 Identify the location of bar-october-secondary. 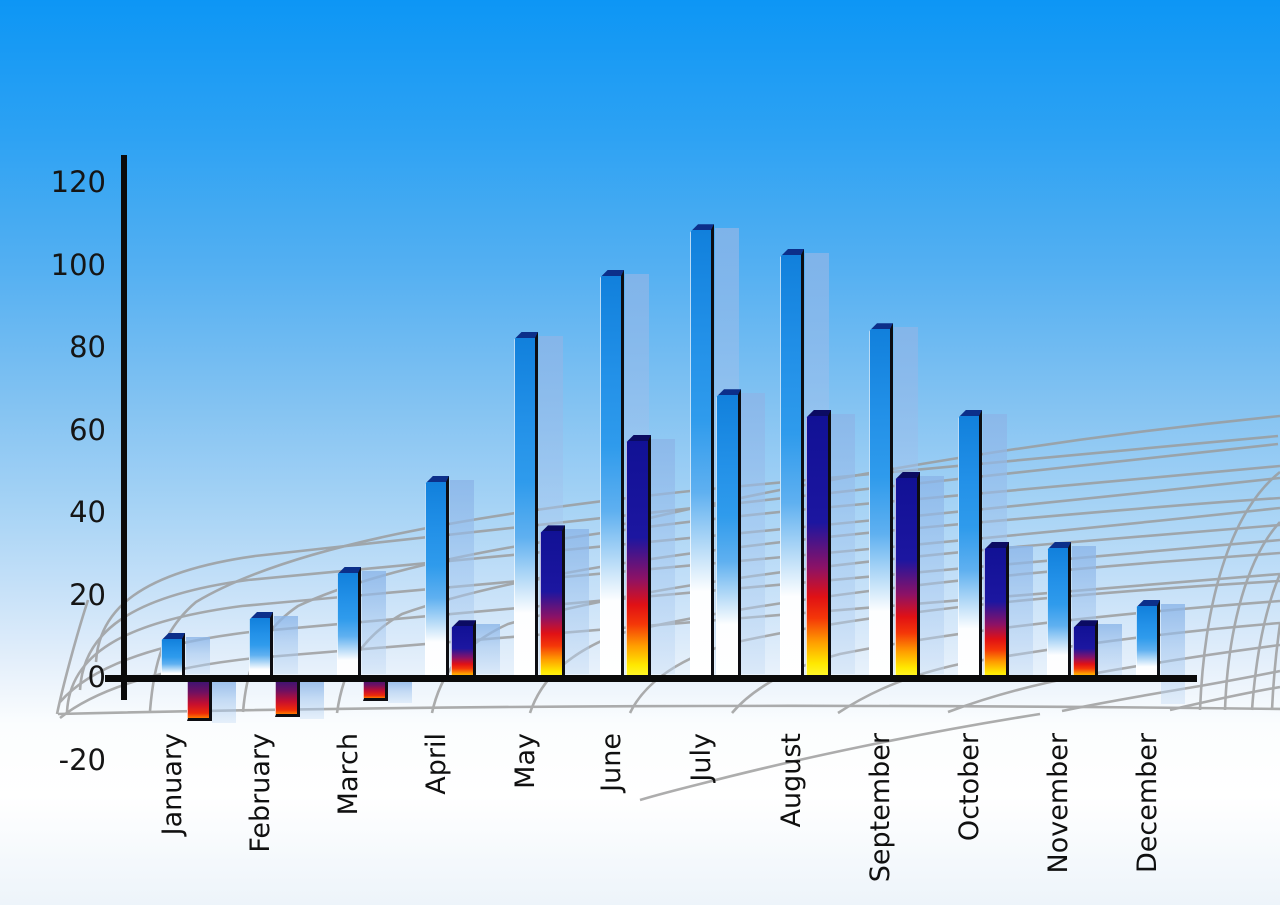
(996, 611).